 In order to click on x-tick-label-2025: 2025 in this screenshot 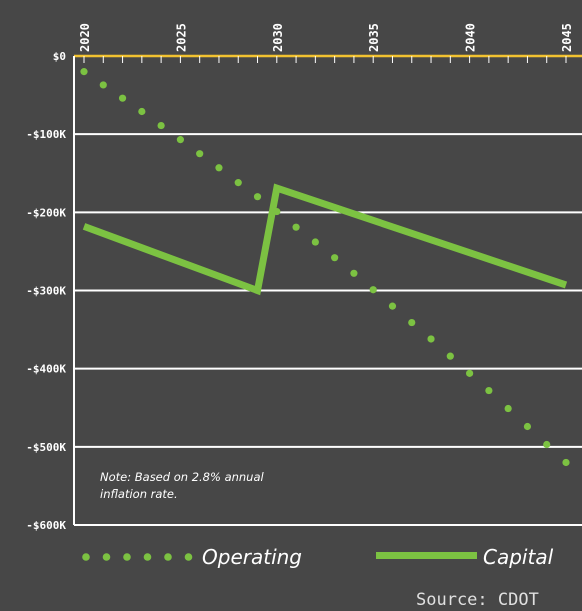, I will do `click(181, 37)`.